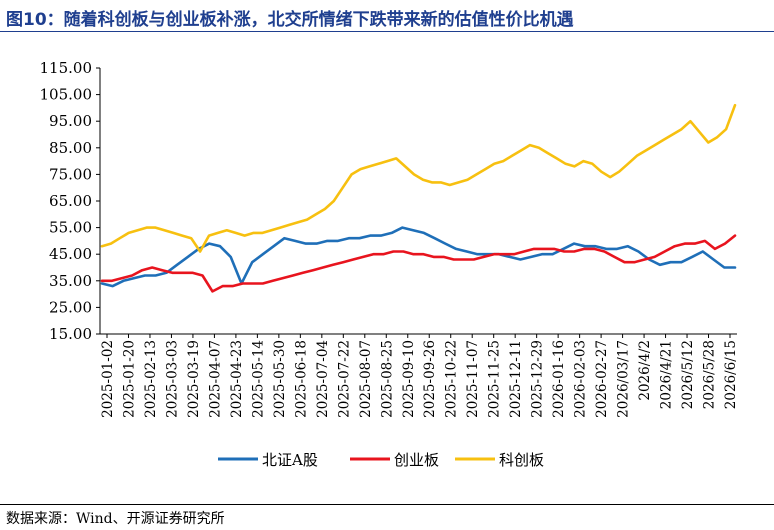 Image resolution: width=774 pixels, height=530 pixels. What do you see at coordinates (387, 31) in the screenshot?
I see `title-rule` at bounding box center [387, 31].